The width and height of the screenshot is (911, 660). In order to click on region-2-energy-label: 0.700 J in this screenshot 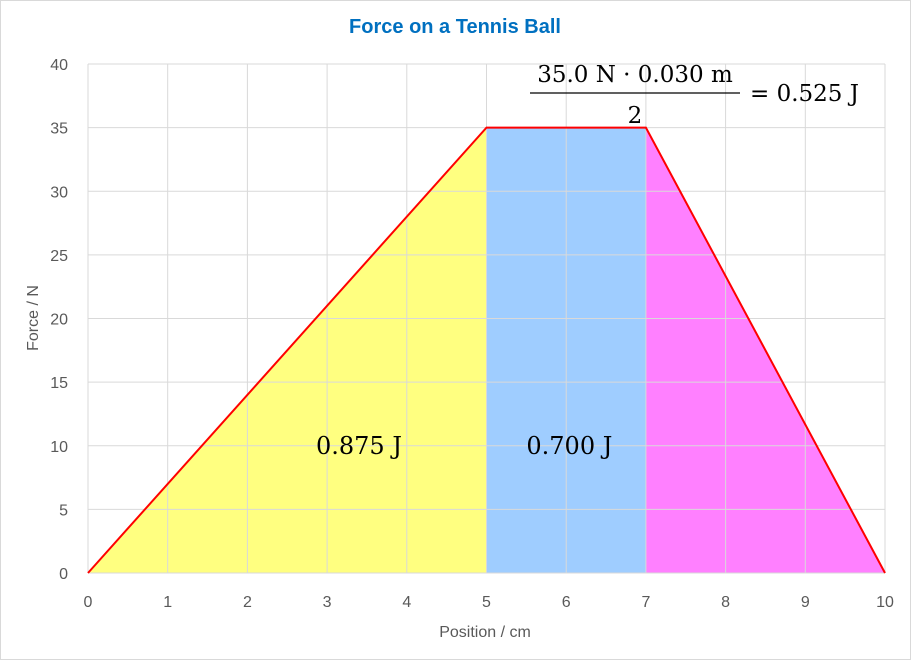, I will do `click(569, 446)`.